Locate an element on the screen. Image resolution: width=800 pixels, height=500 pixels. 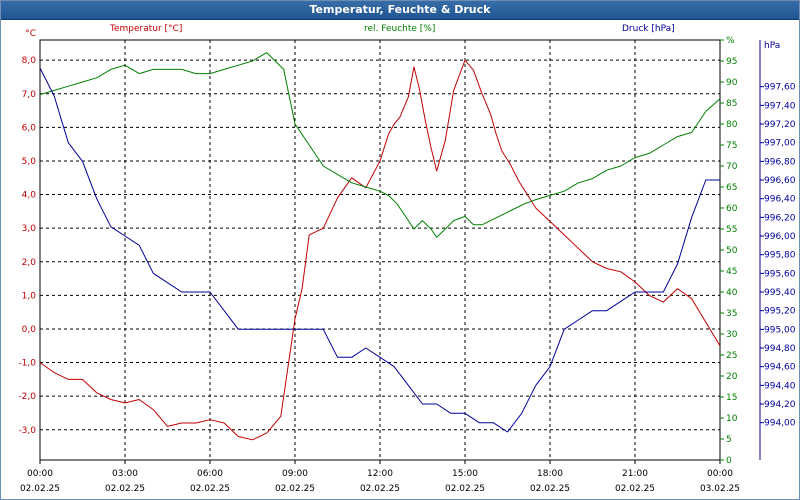
x-tick-label: 15:00 is located at coordinates (465, 474).